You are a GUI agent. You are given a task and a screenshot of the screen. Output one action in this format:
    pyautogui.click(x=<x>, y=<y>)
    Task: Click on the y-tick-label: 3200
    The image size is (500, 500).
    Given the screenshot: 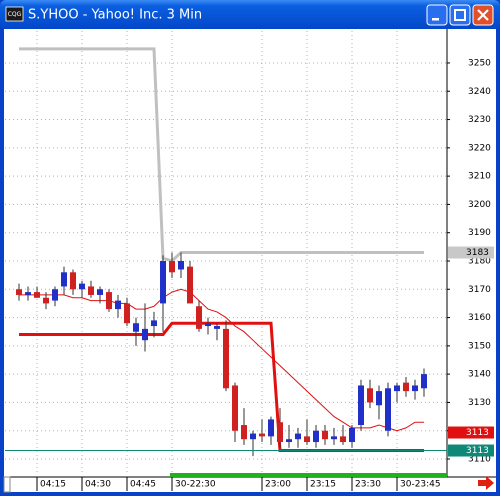 What is the action you would take?
    pyautogui.click(x=479, y=205)
    